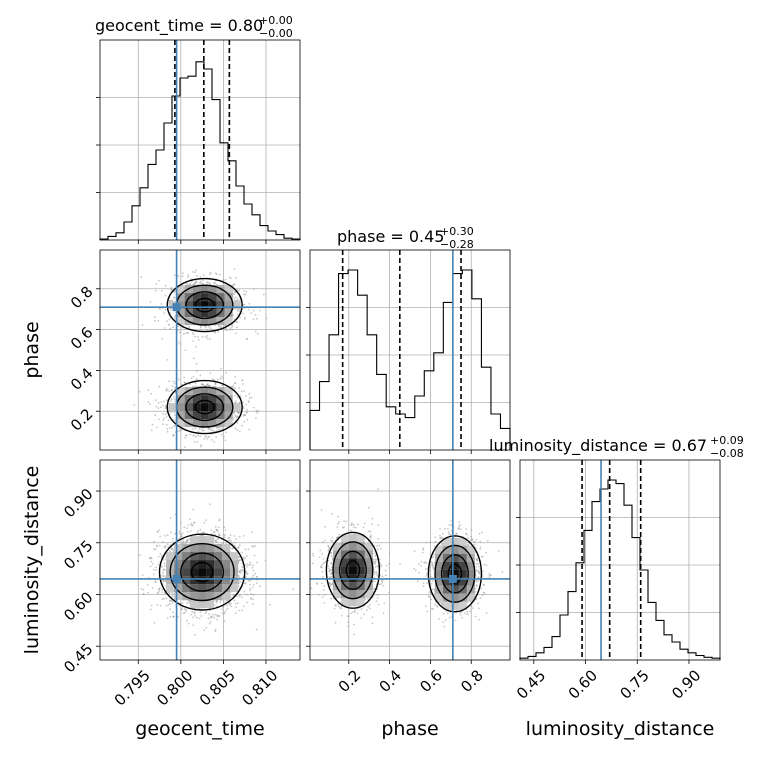 The width and height of the screenshot is (760, 760). I want to click on panel-phase-vs-geocent-time, so click(200, 350).